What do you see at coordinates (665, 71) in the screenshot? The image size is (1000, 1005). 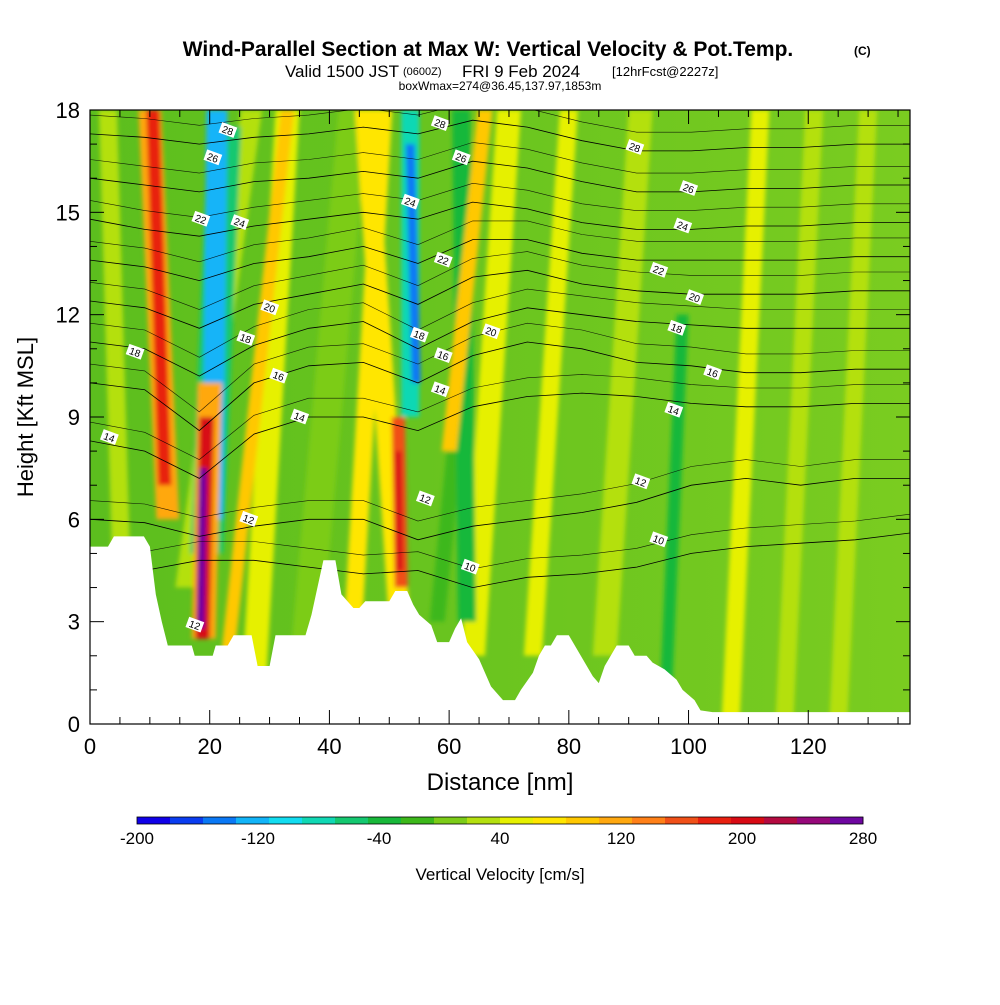 I see `subtitle-forecast: [12hrFcst@2227z]` at bounding box center [665, 71].